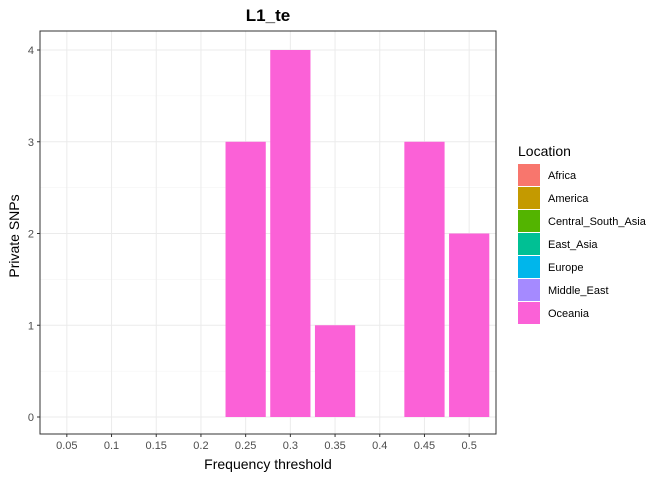  What do you see at coordinates (597, 222) in the screenshot?
I see `legend-label-Central_South_Asia: Central_South_Asia` at bounding box center [597, 222].